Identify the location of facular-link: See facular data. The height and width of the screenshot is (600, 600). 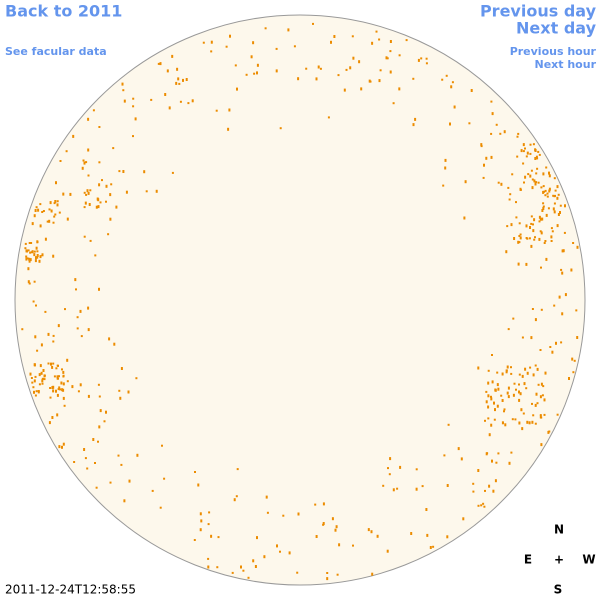
(56, 51).